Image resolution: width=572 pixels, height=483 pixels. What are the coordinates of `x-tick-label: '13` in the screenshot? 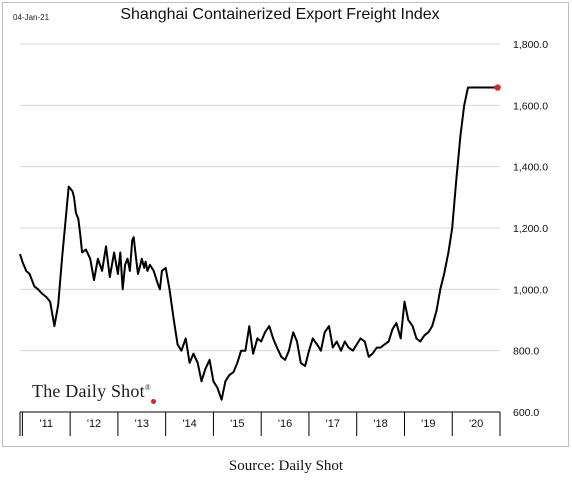 It's located at (142, 424).